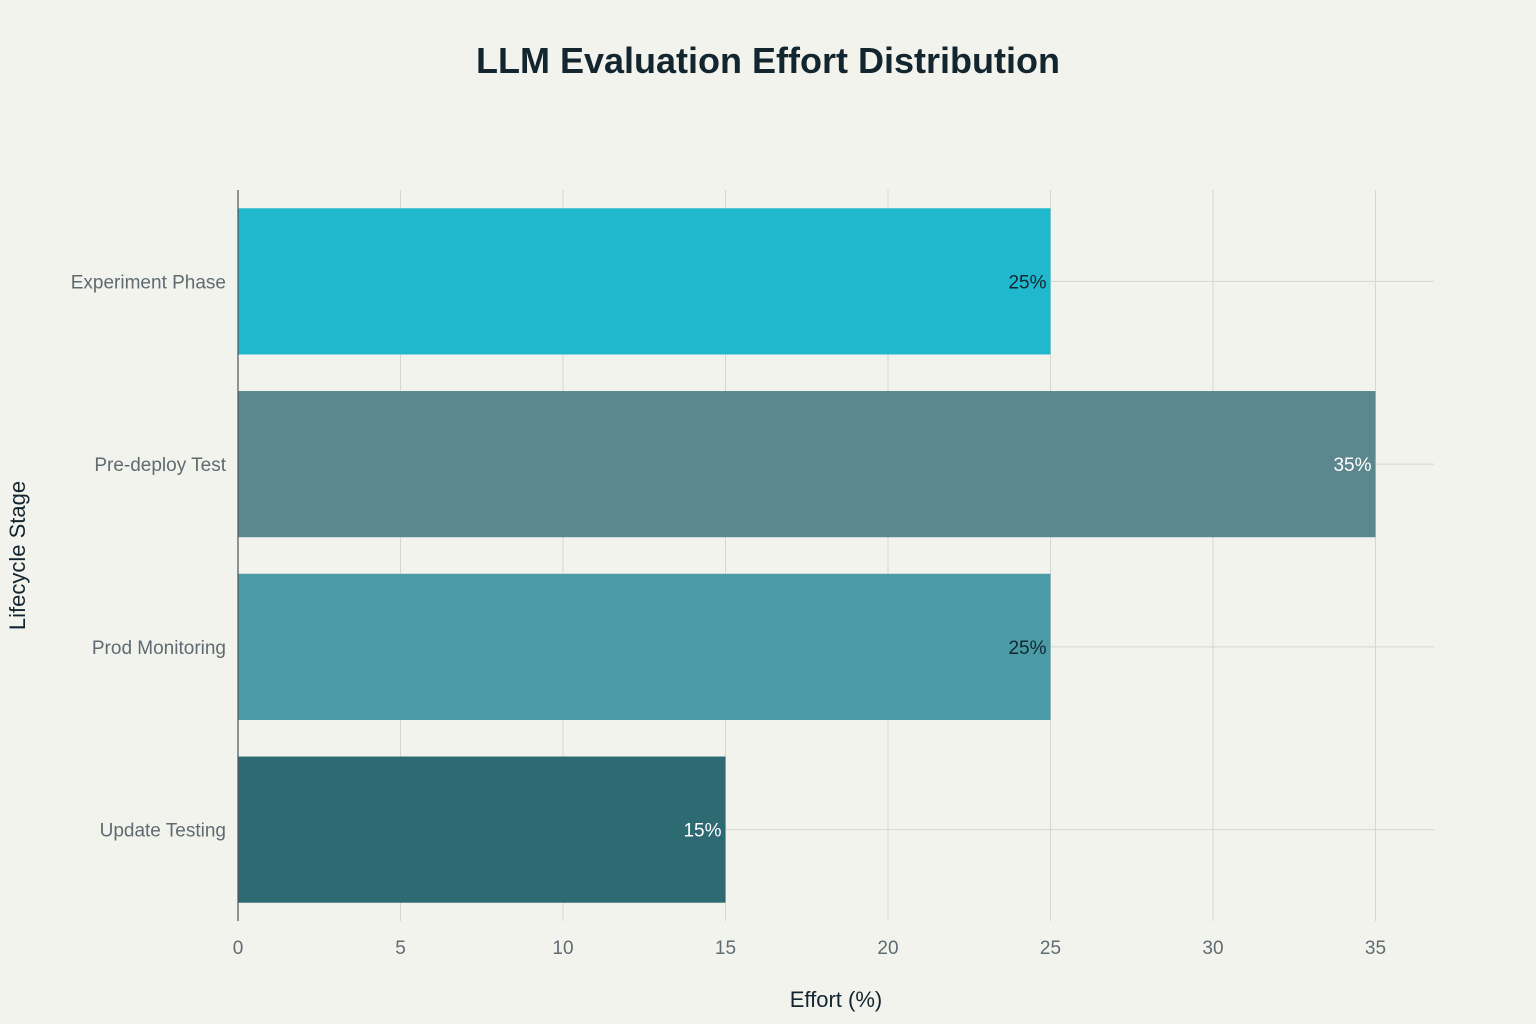 Image resolution: width=1536 pixels, height=1024 pixels. What do you see at coordinates (1212, 948) in the screenshot?
I see `x-tick-label: 30` at bounding box center [1212, 948].